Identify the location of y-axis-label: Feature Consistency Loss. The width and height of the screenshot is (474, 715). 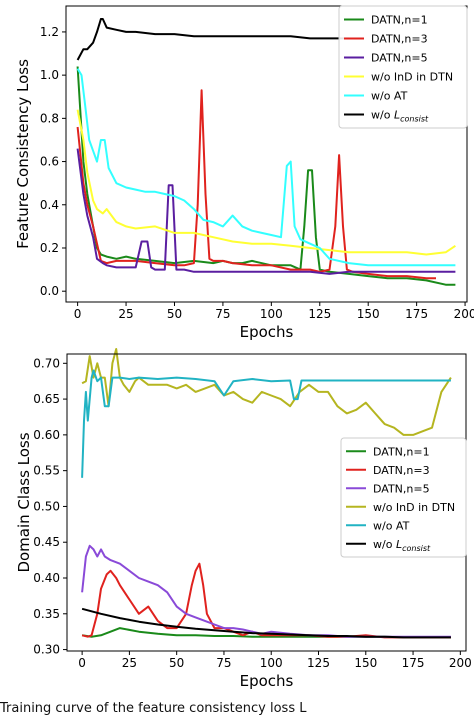
(23, 154).